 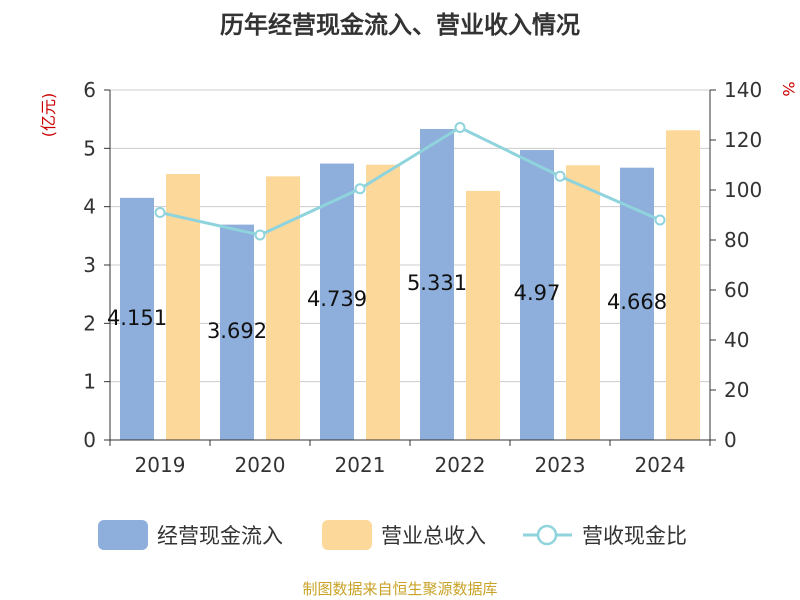 I want to click on source-note: 制图数据来自恒生聚源数据库, so click(x=399, y=589).